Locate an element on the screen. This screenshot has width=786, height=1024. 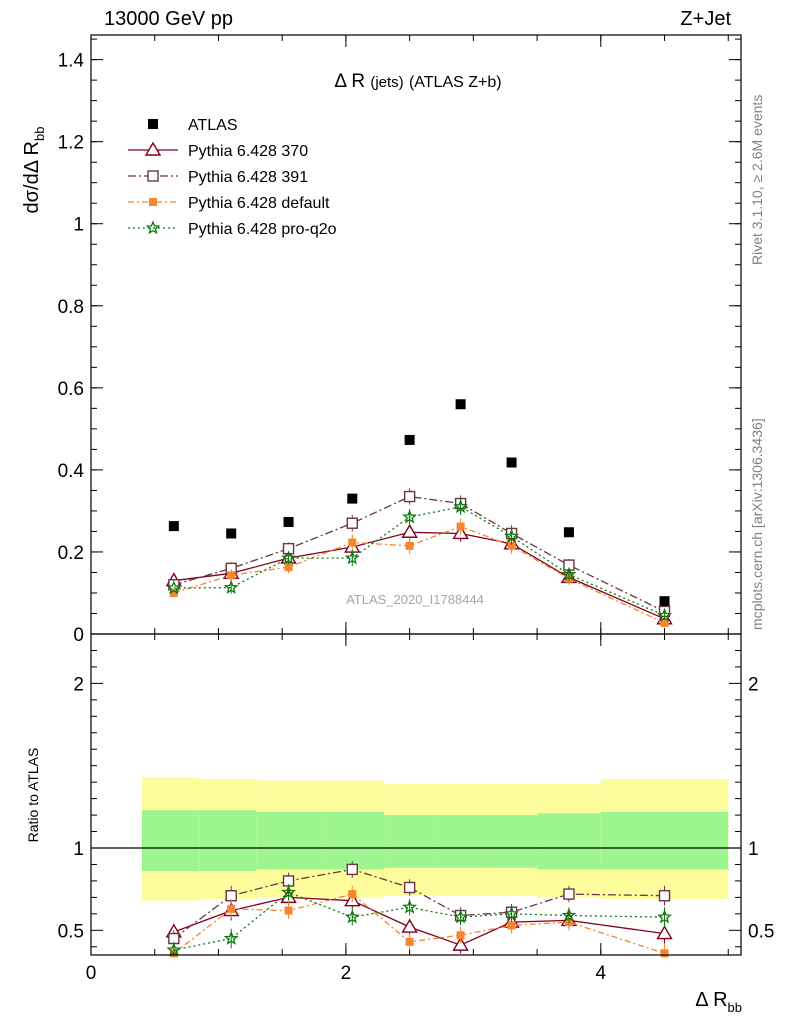
ratio-series-proq2o is located at coordinates (419, 920).